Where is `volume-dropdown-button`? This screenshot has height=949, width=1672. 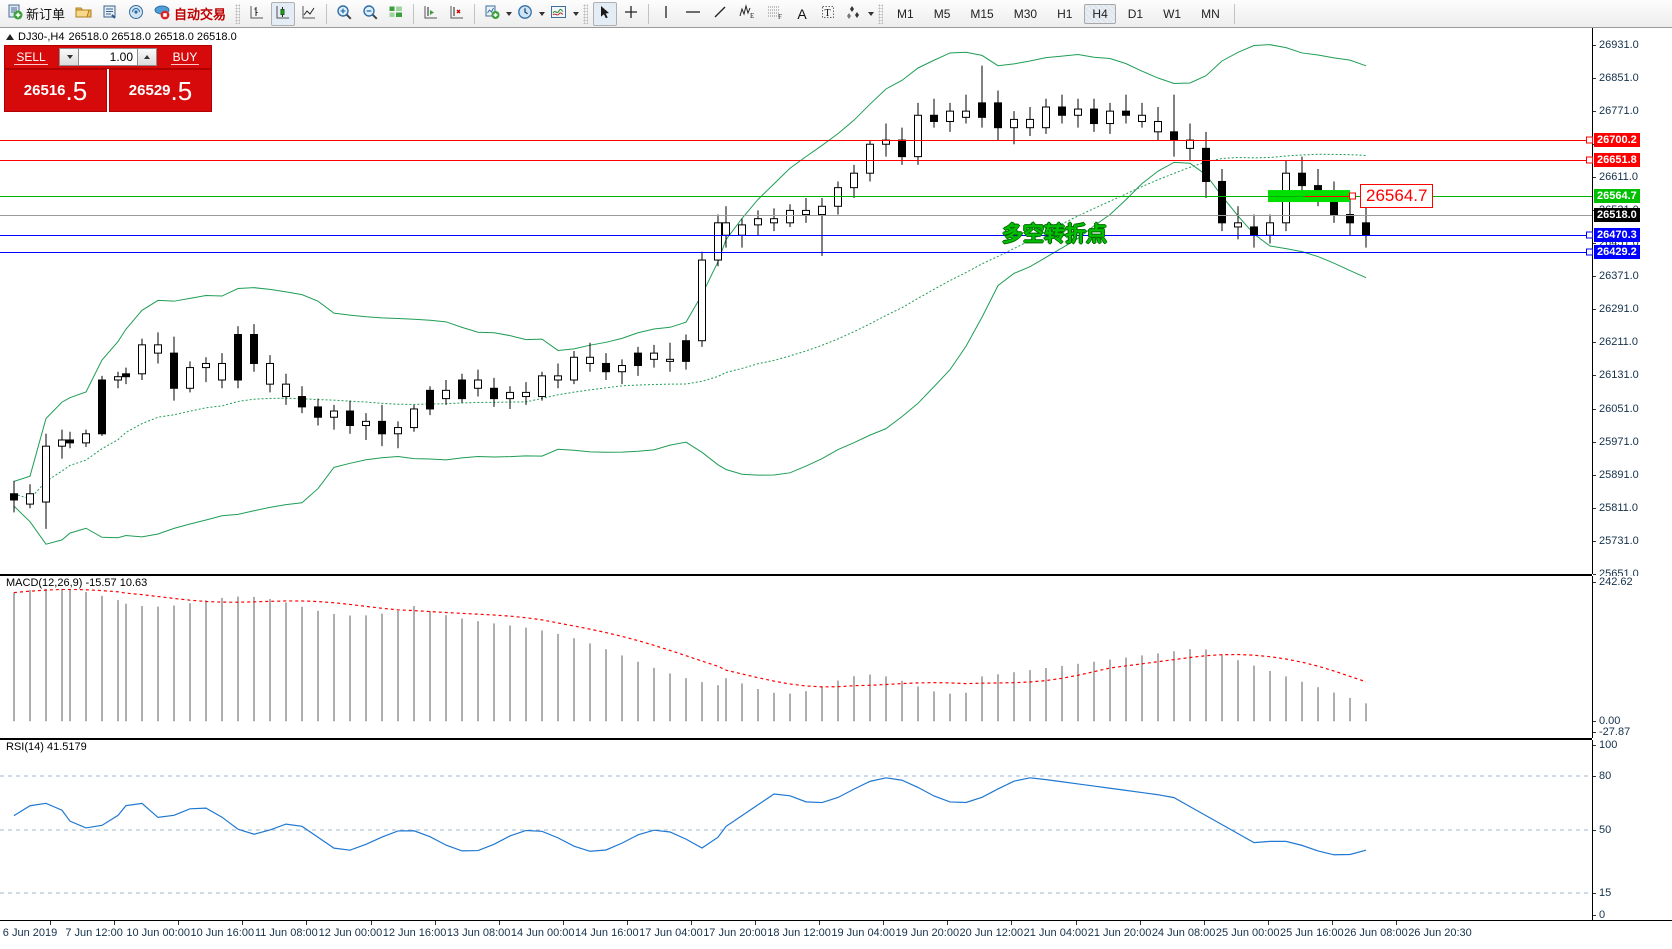 volume-dropdown-button is located at coordinates (69, 57).